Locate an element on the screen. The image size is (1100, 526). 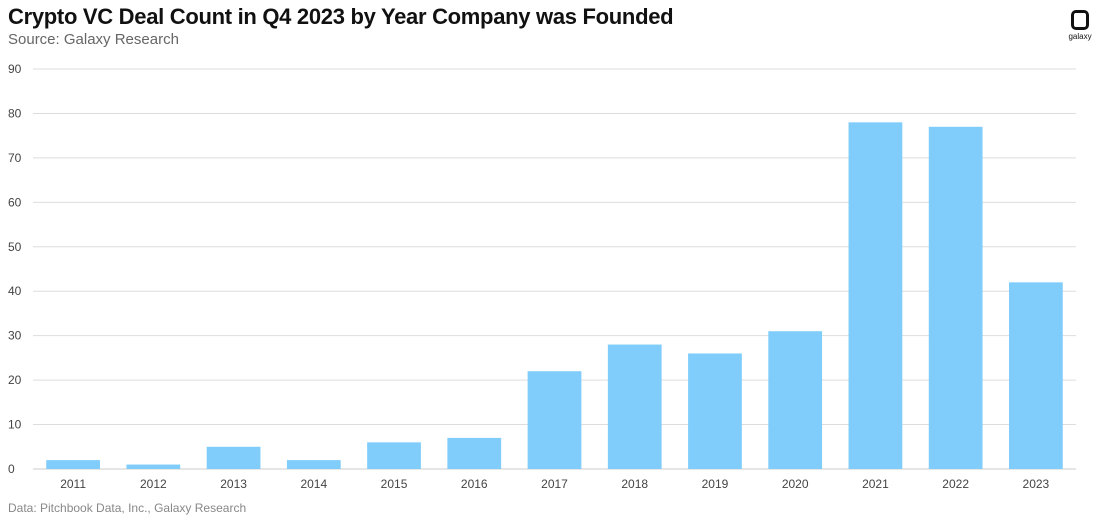
x-tick-label: 2016 is located at coordinates (474, 484).